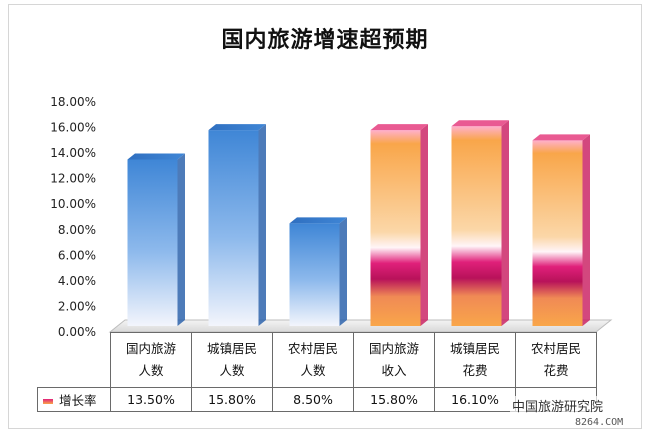  I want to click on site-mark: 8264.COM, so click(599, 422).